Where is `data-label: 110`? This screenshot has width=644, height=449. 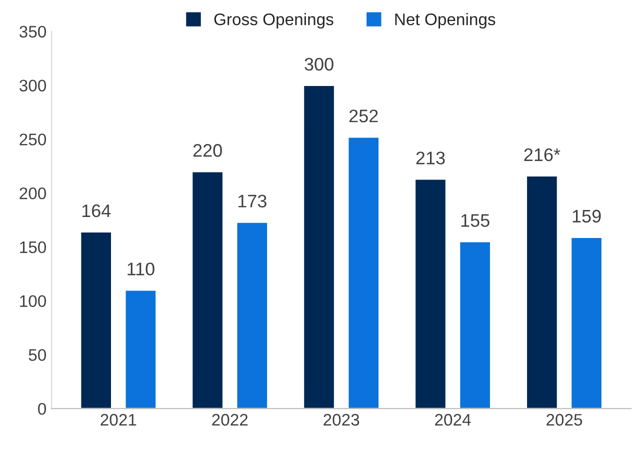 data-label: 110 is located at coordinates (141, 269).